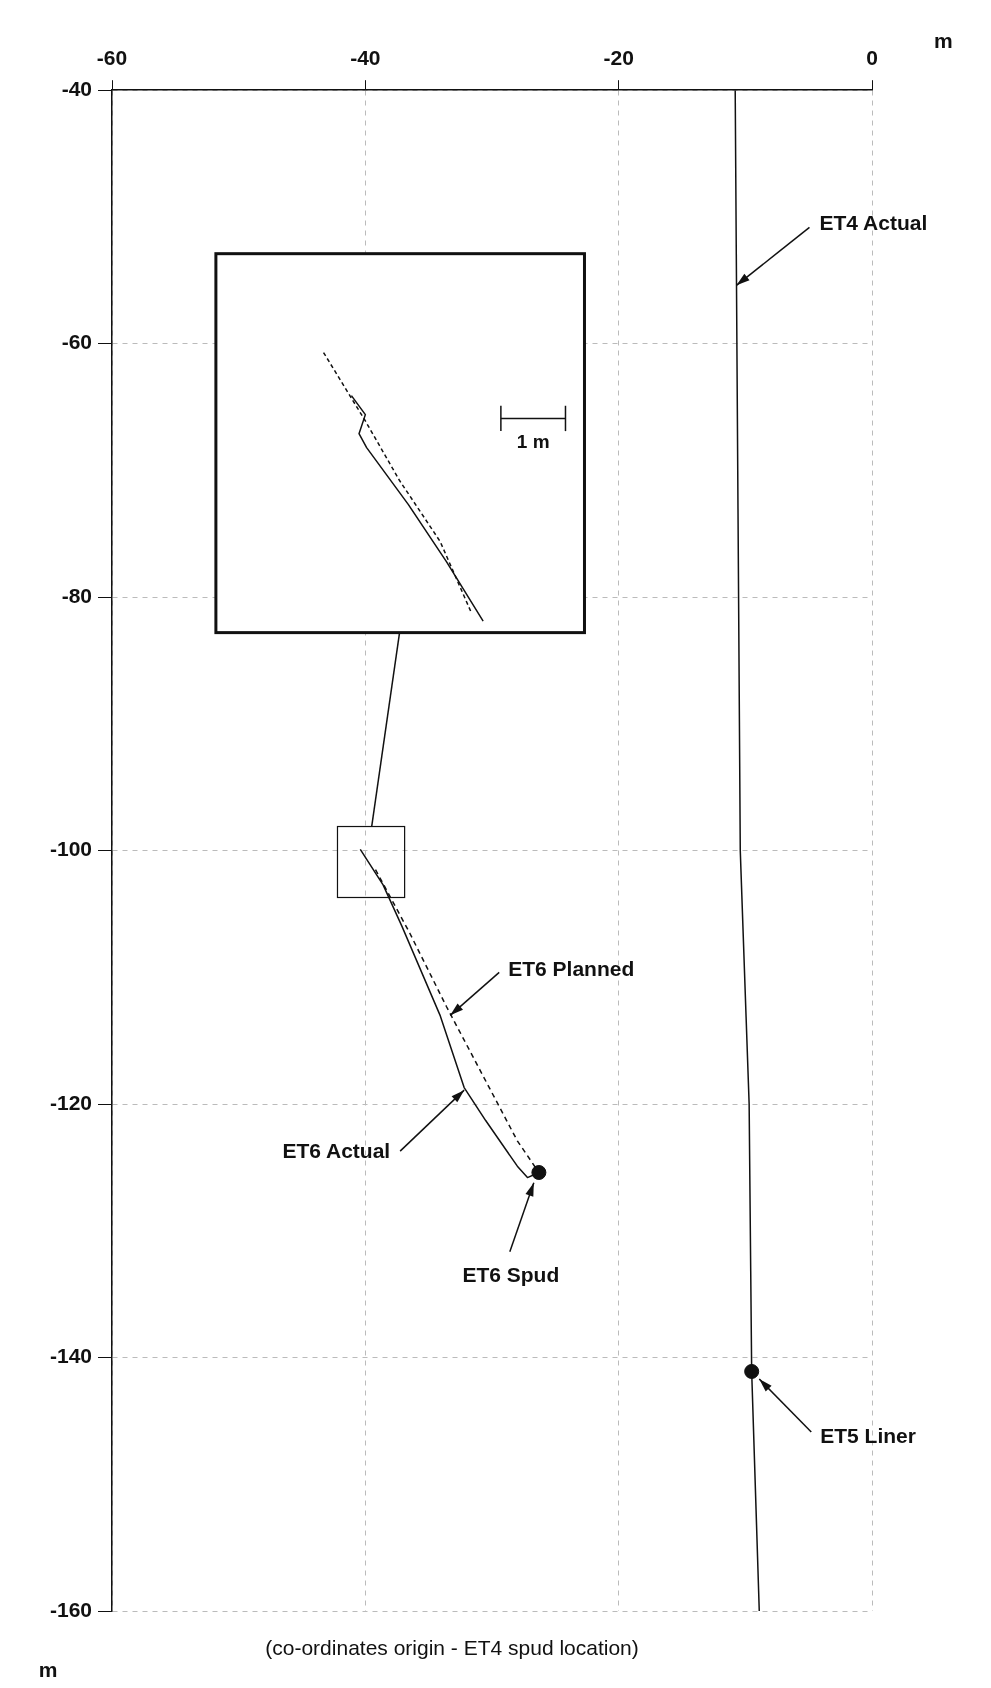 The width and height of the screenshot is (991, 1688). Describe the element at coordinates (71, 849) in the screenshot. I see `y-tick-label: -100` at that location.